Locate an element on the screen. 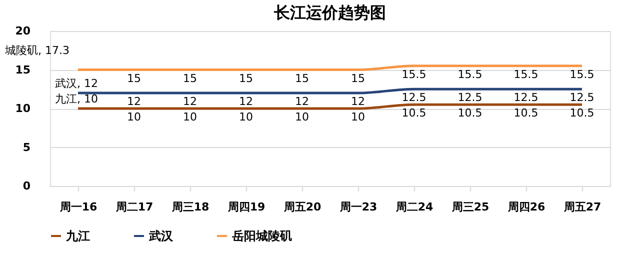 The image size is (631, 265). x-tick-label: 周一23 is located at coordinates (358, 207).